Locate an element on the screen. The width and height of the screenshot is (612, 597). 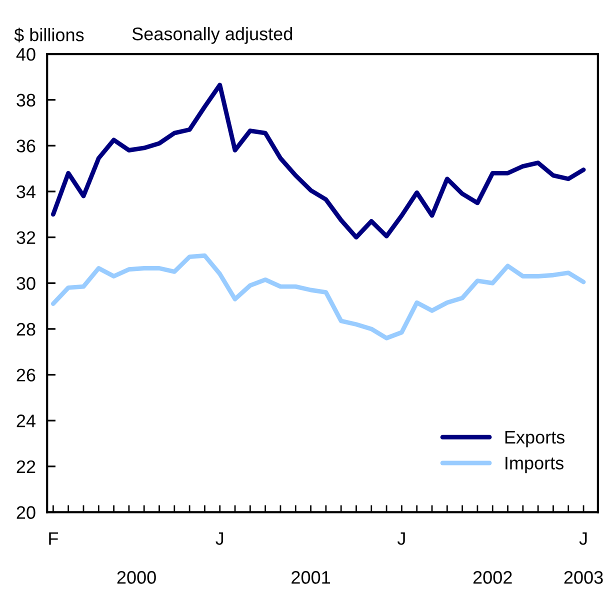
y-tick-label: 28 is located at coordinates (26, 329).